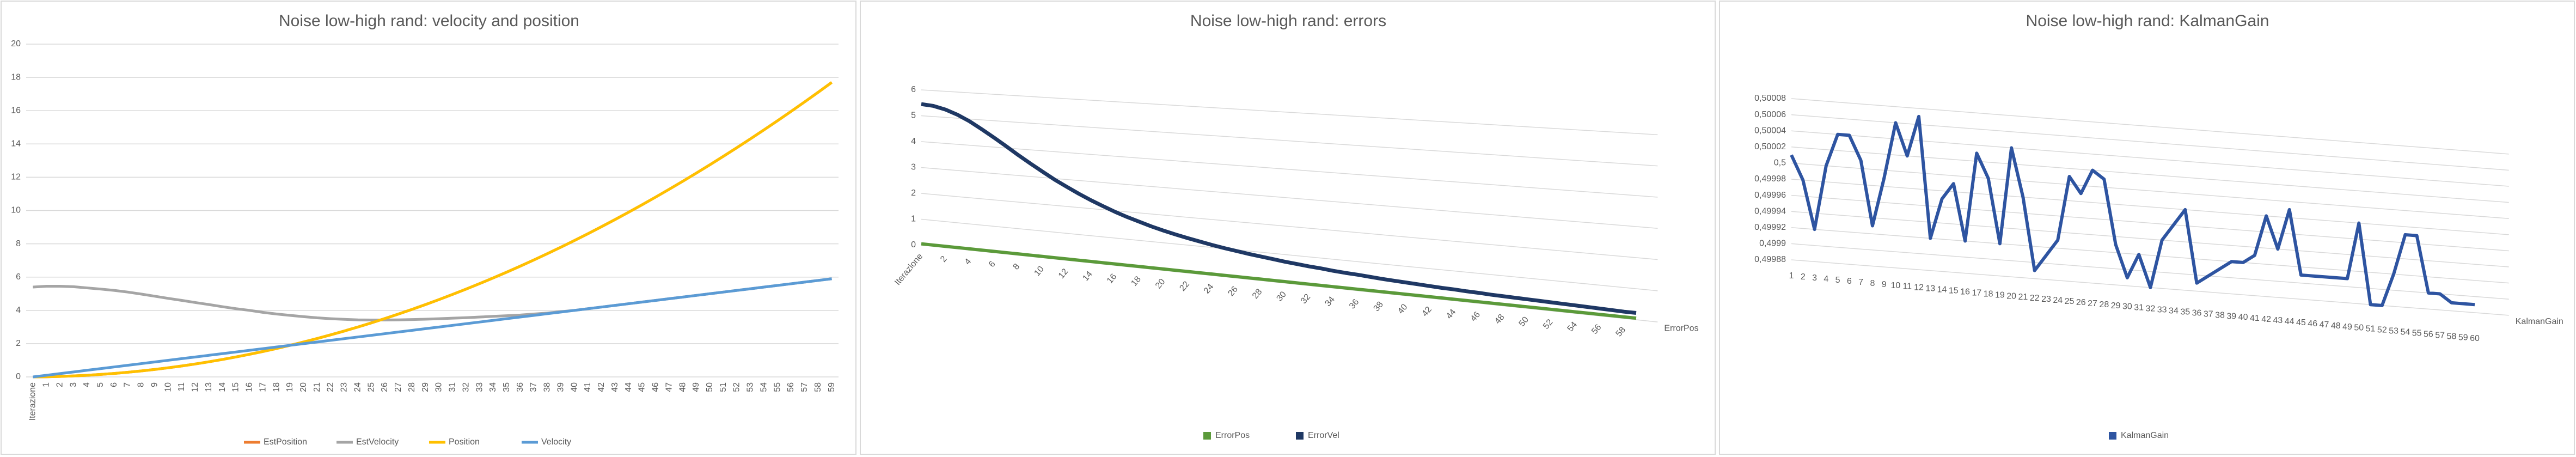 This screenshot has width=2576, height=457. What do you see at coordinates (556, 442) in the screenshot?
I see `legend-label: Velocity` at bounding box center [556, 442].